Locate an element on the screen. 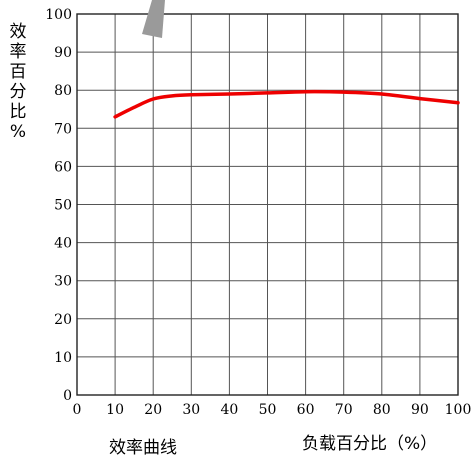  x-tick-labels: 0 10 20 30 40 50 60 70 80 90 100 is located at coordinates (272, 410).